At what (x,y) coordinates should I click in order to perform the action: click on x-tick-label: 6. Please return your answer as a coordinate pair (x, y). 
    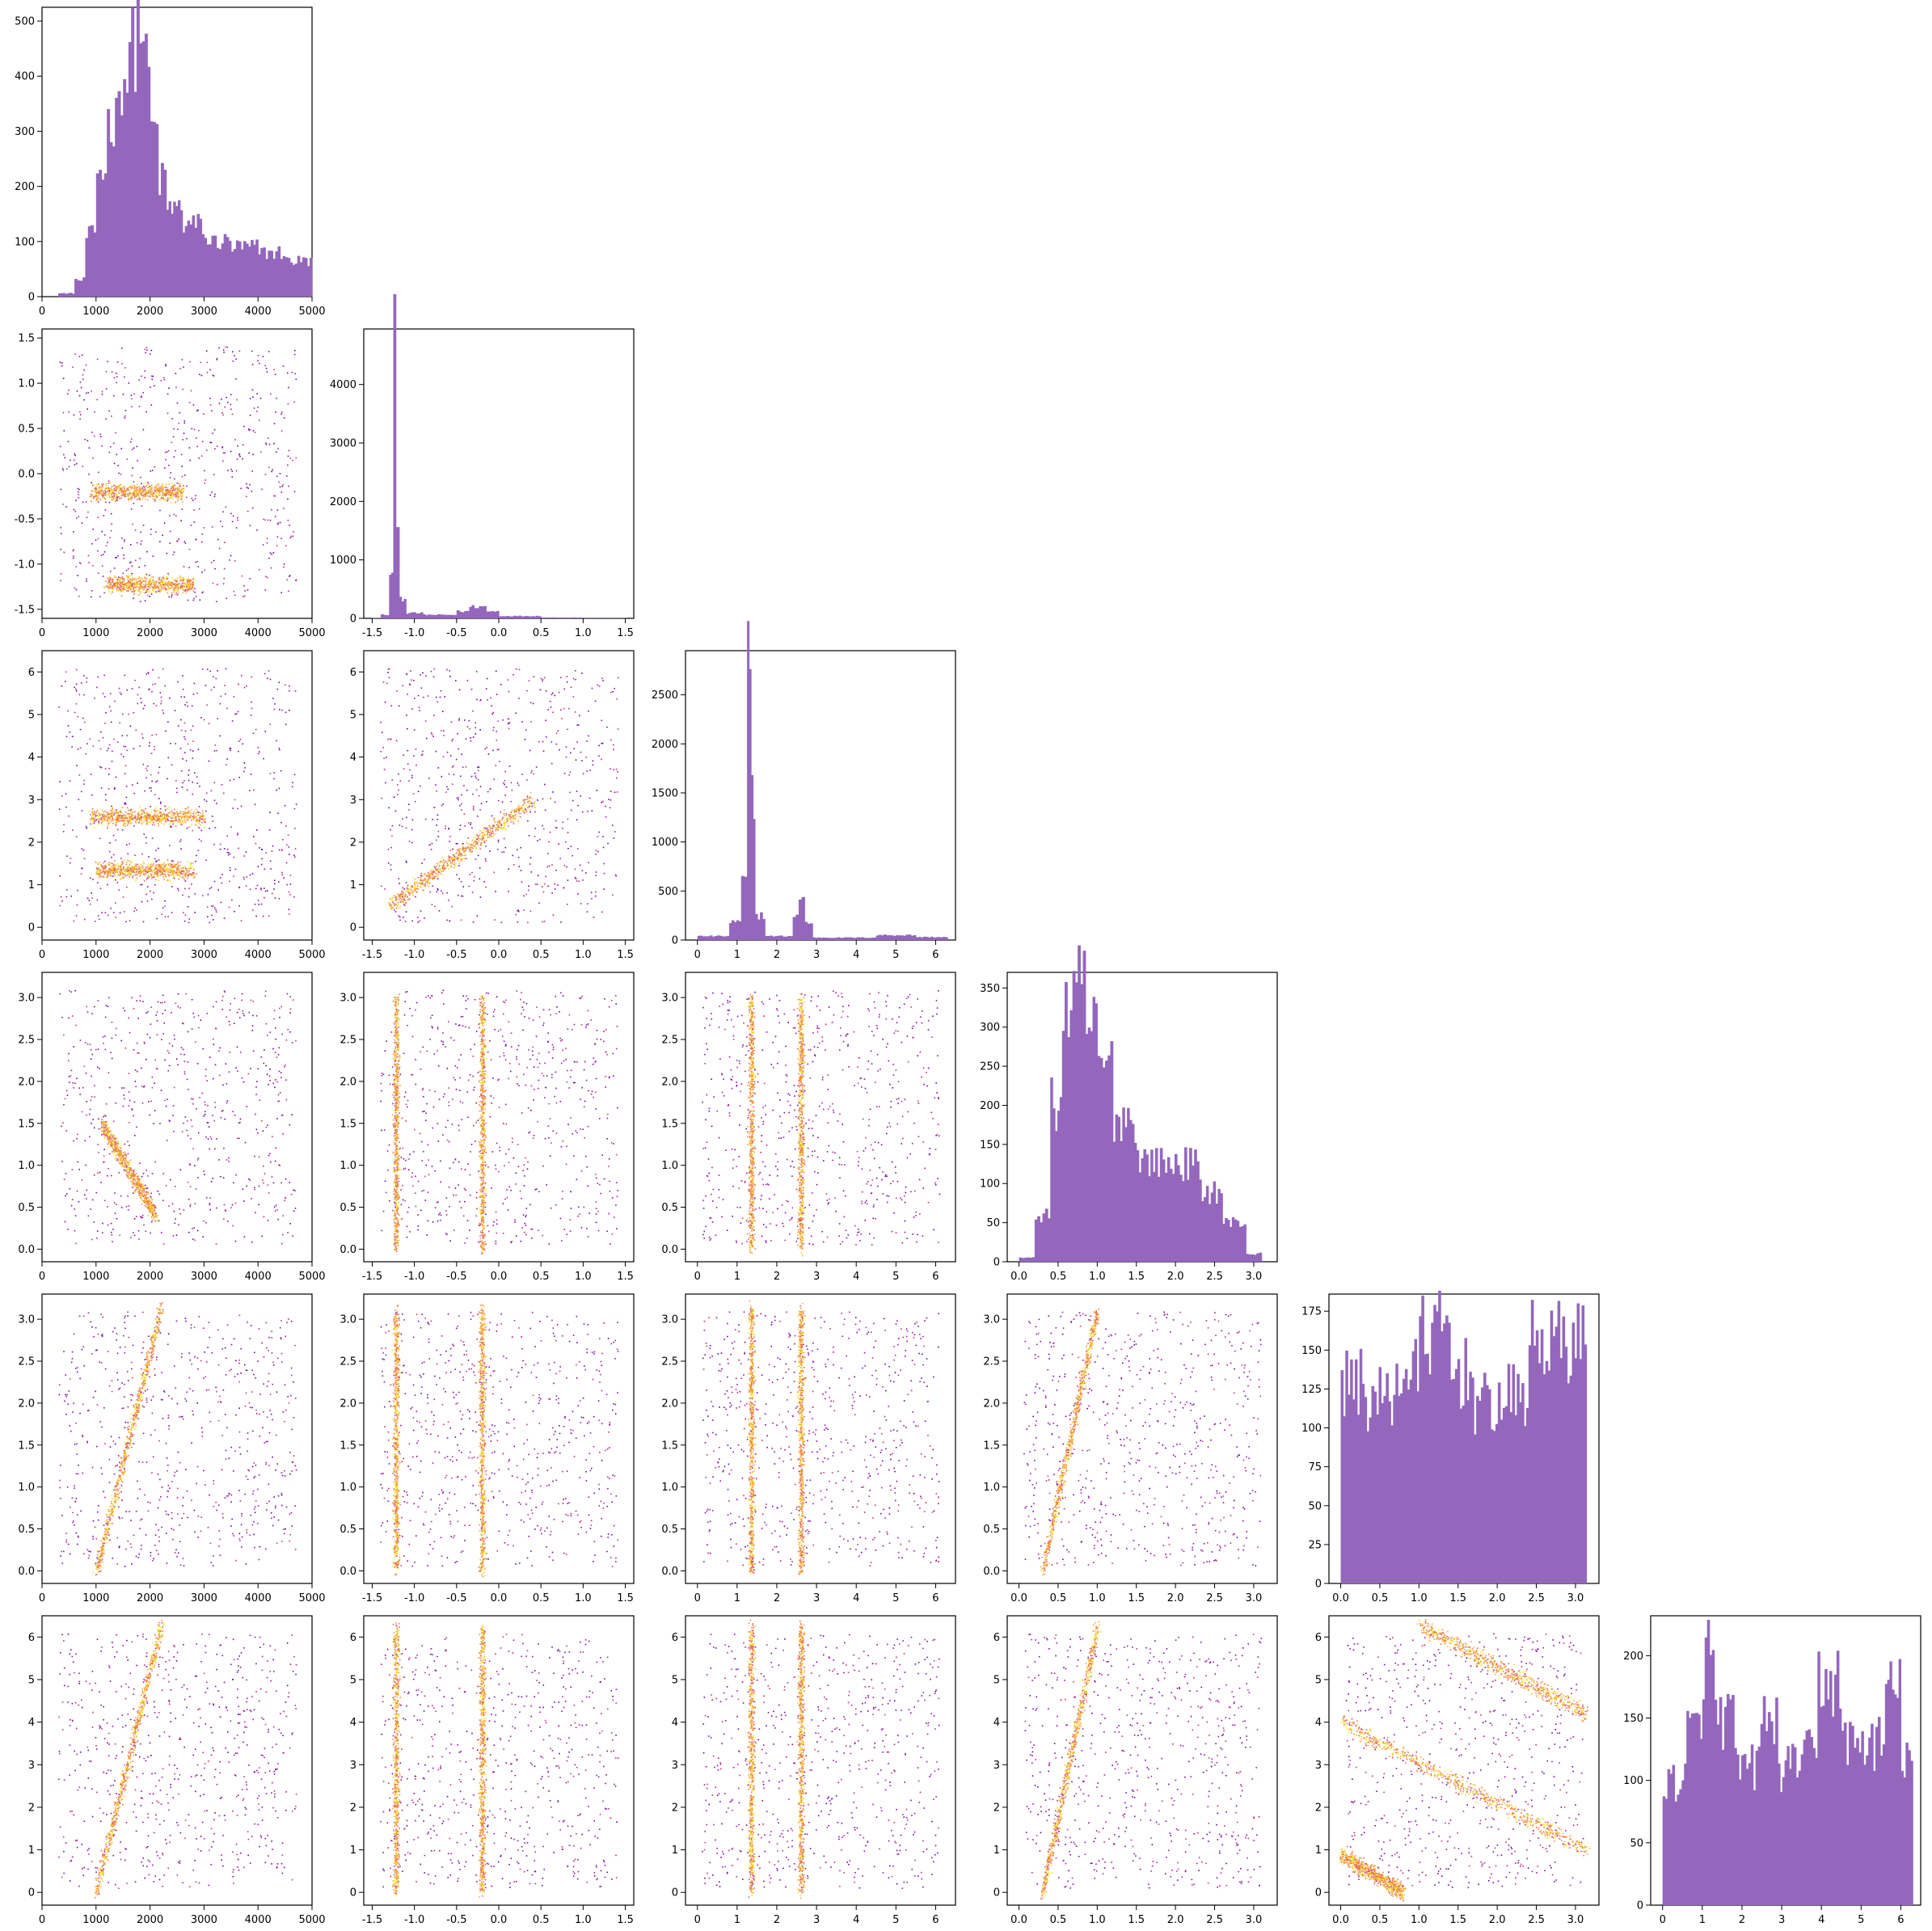
    Looking at the image, I should click on (935, 955).